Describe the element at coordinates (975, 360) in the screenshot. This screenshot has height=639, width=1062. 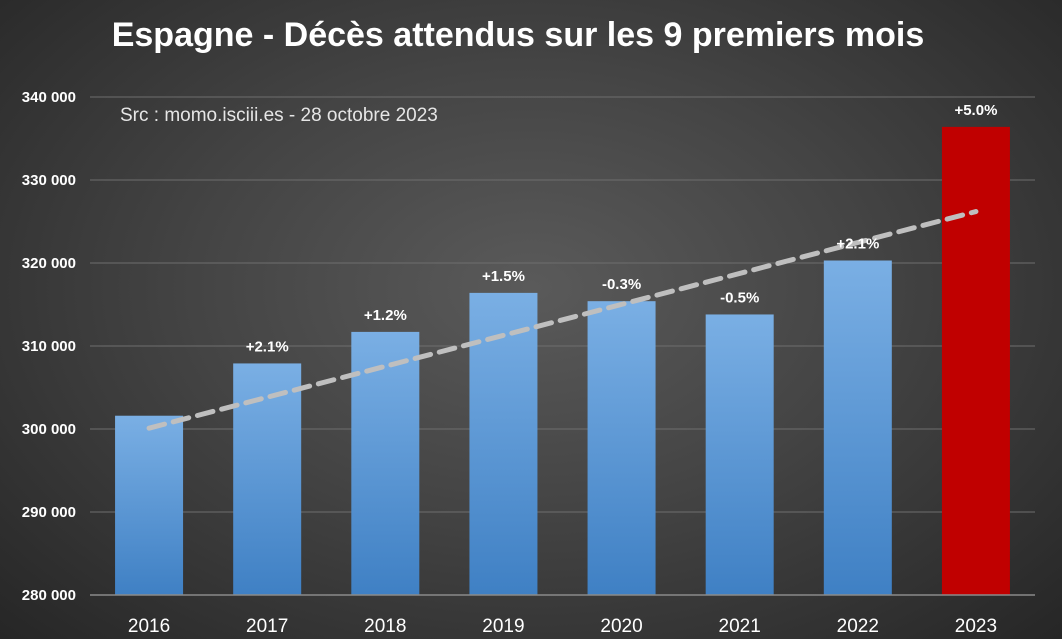
I see `bar-2023` at that location.